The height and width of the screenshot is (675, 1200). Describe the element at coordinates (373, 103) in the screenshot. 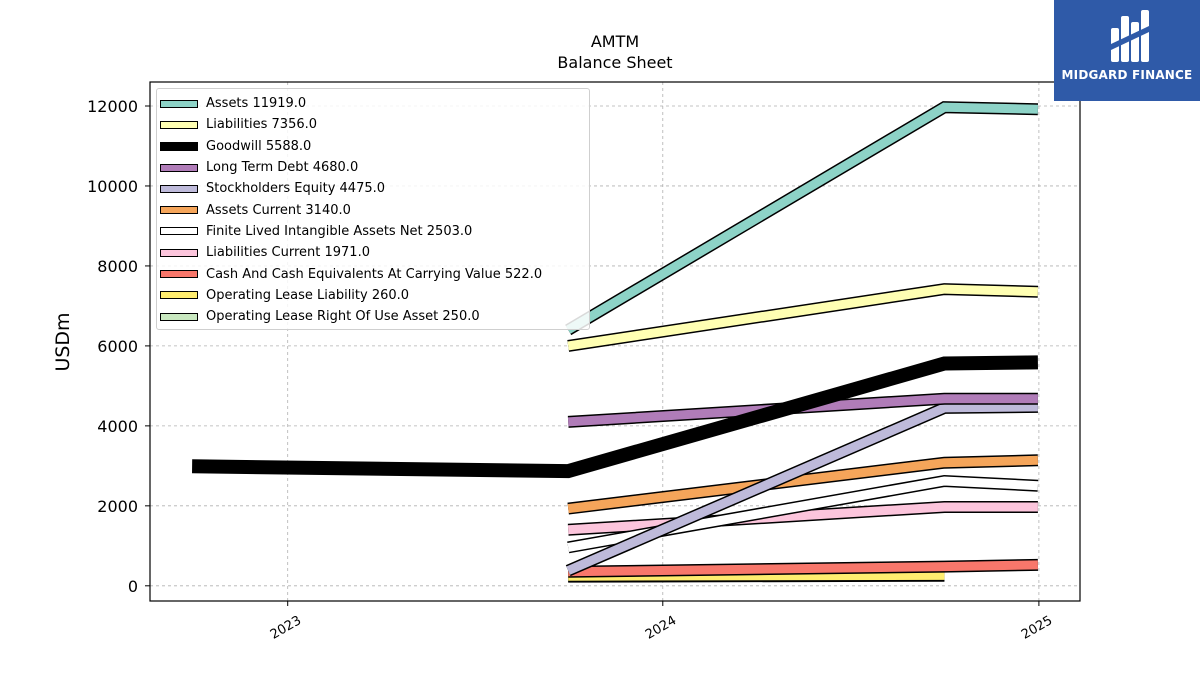

I see `legend-item: Assets 11919.0` at that location.